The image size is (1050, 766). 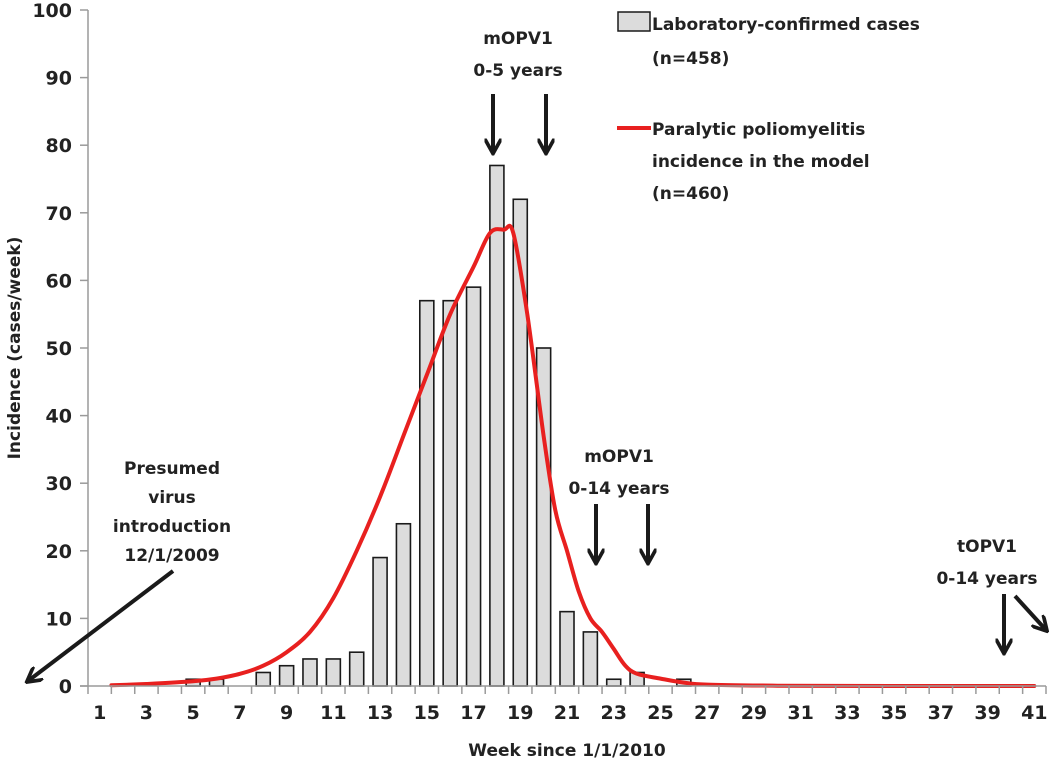 What do you see at coordinates (59, 619) in the screenshot?
I see `y-tick-label: 10` at bounding box center [59, 619].